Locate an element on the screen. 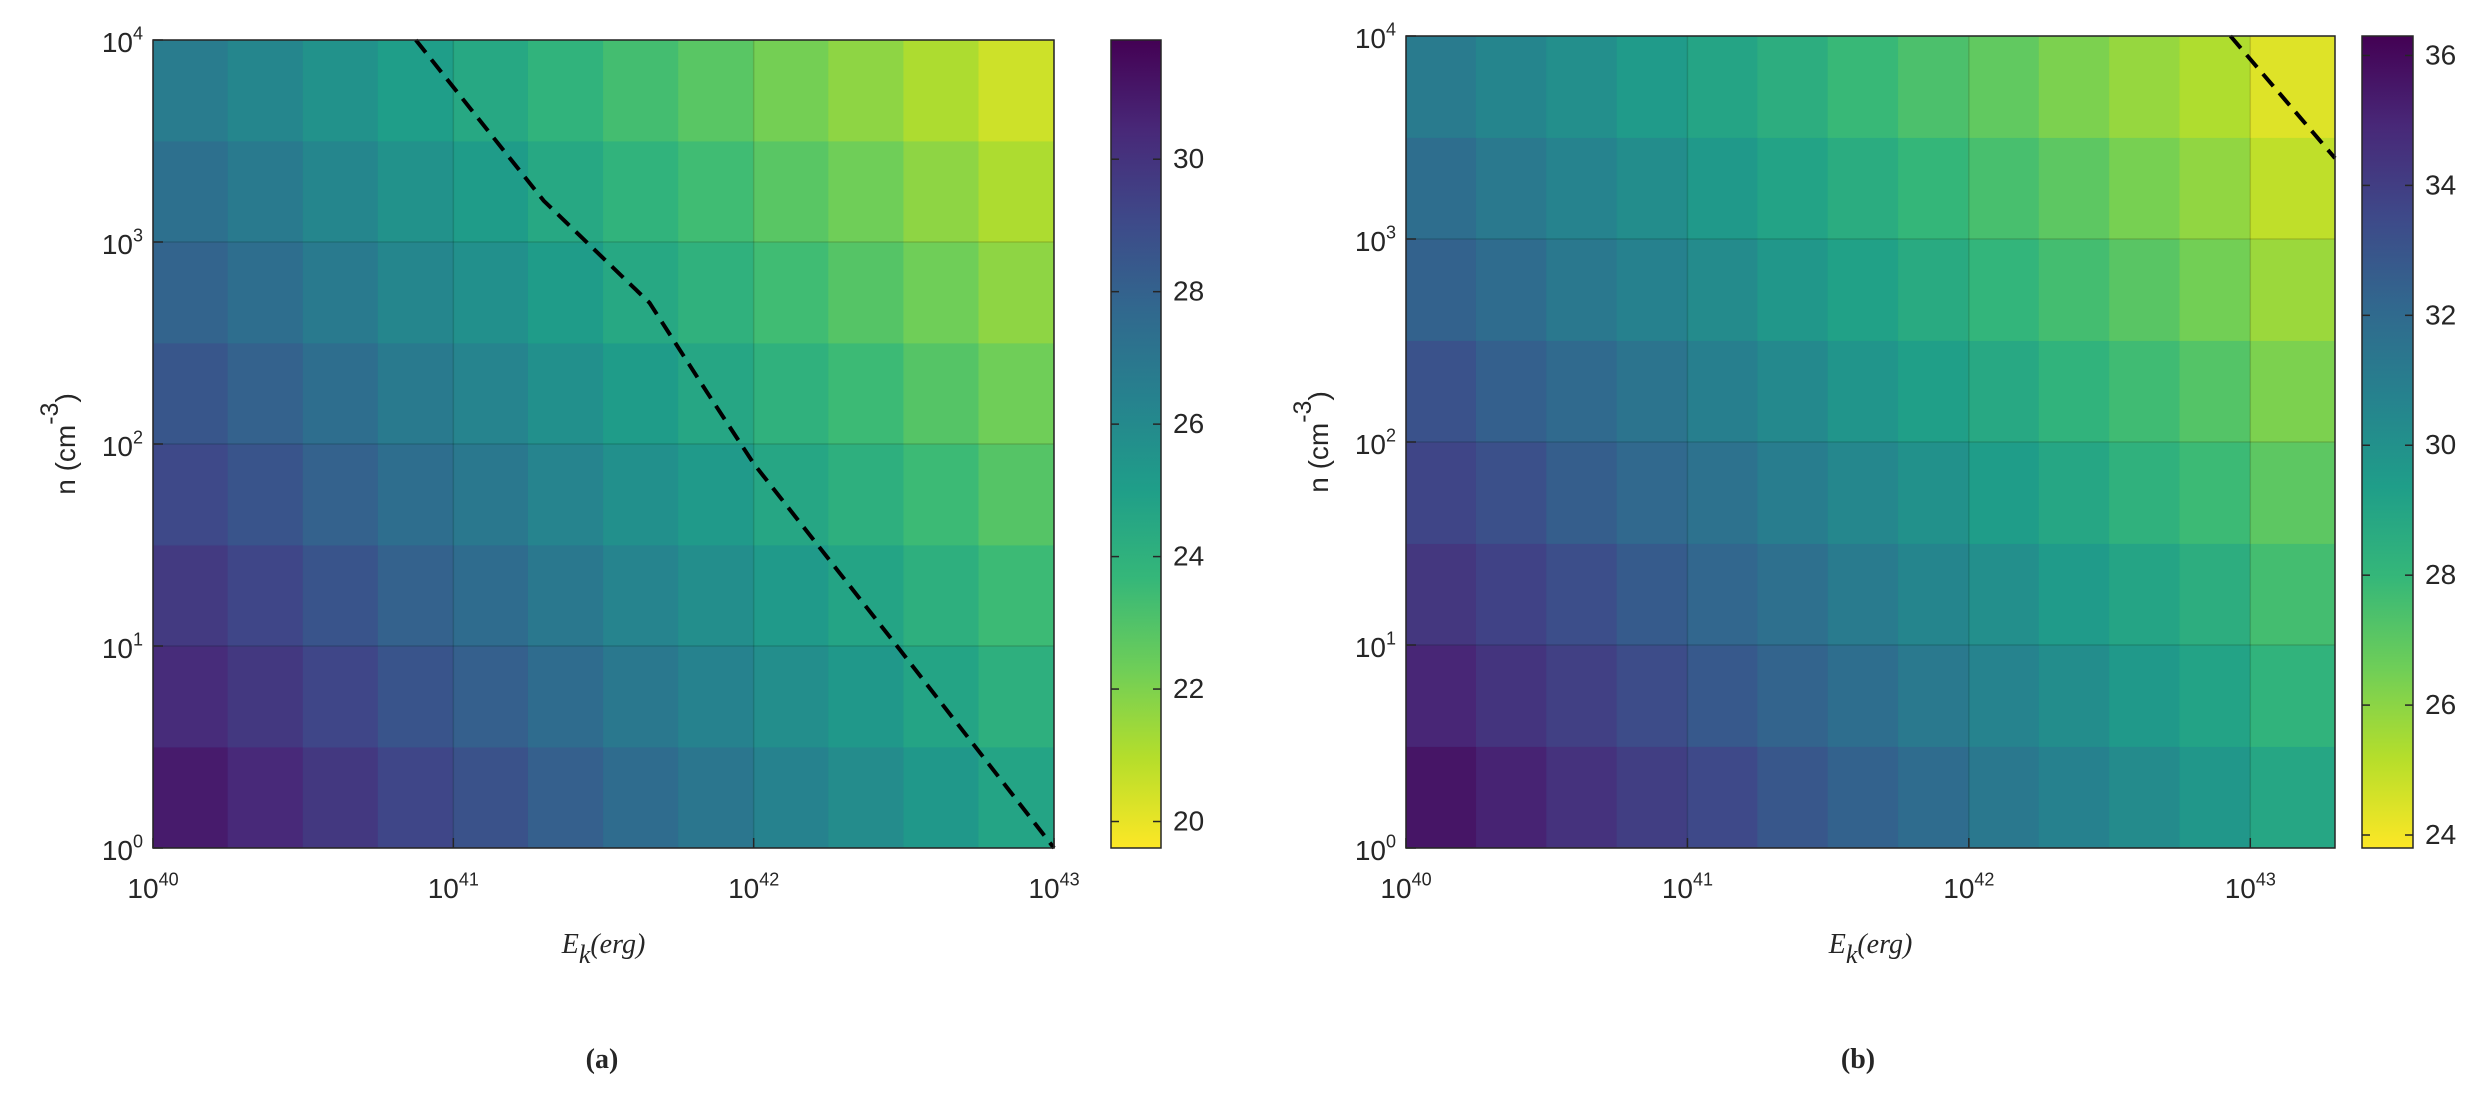 The image size is (2477, 1105). y-tick-label: 101​ is located at coordinates (122, 646).